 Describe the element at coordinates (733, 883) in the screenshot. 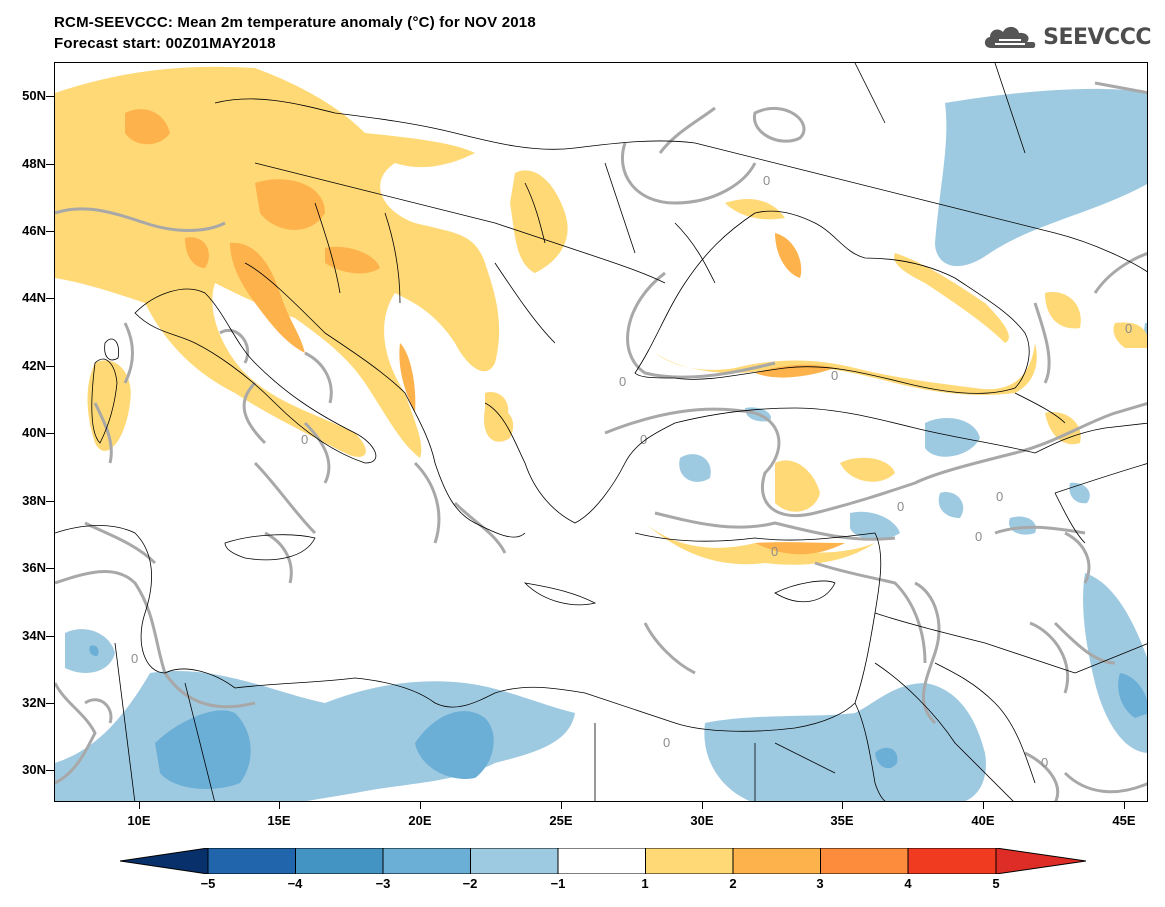

I see `colorbar-label: 2` at that location.